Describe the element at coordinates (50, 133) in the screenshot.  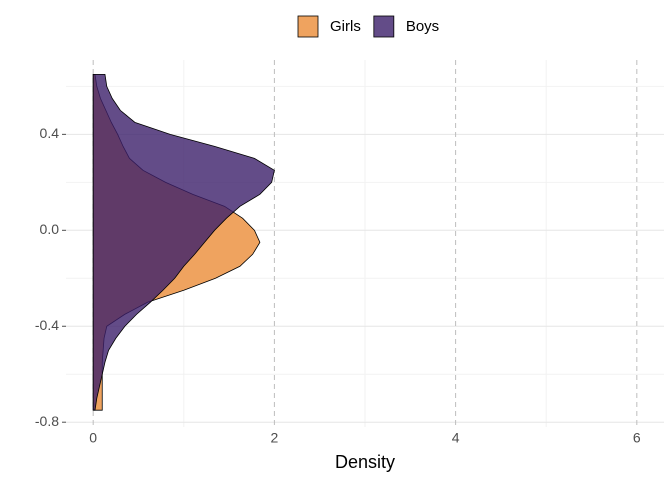
I see `y-tick-label: 0.4` at that location.